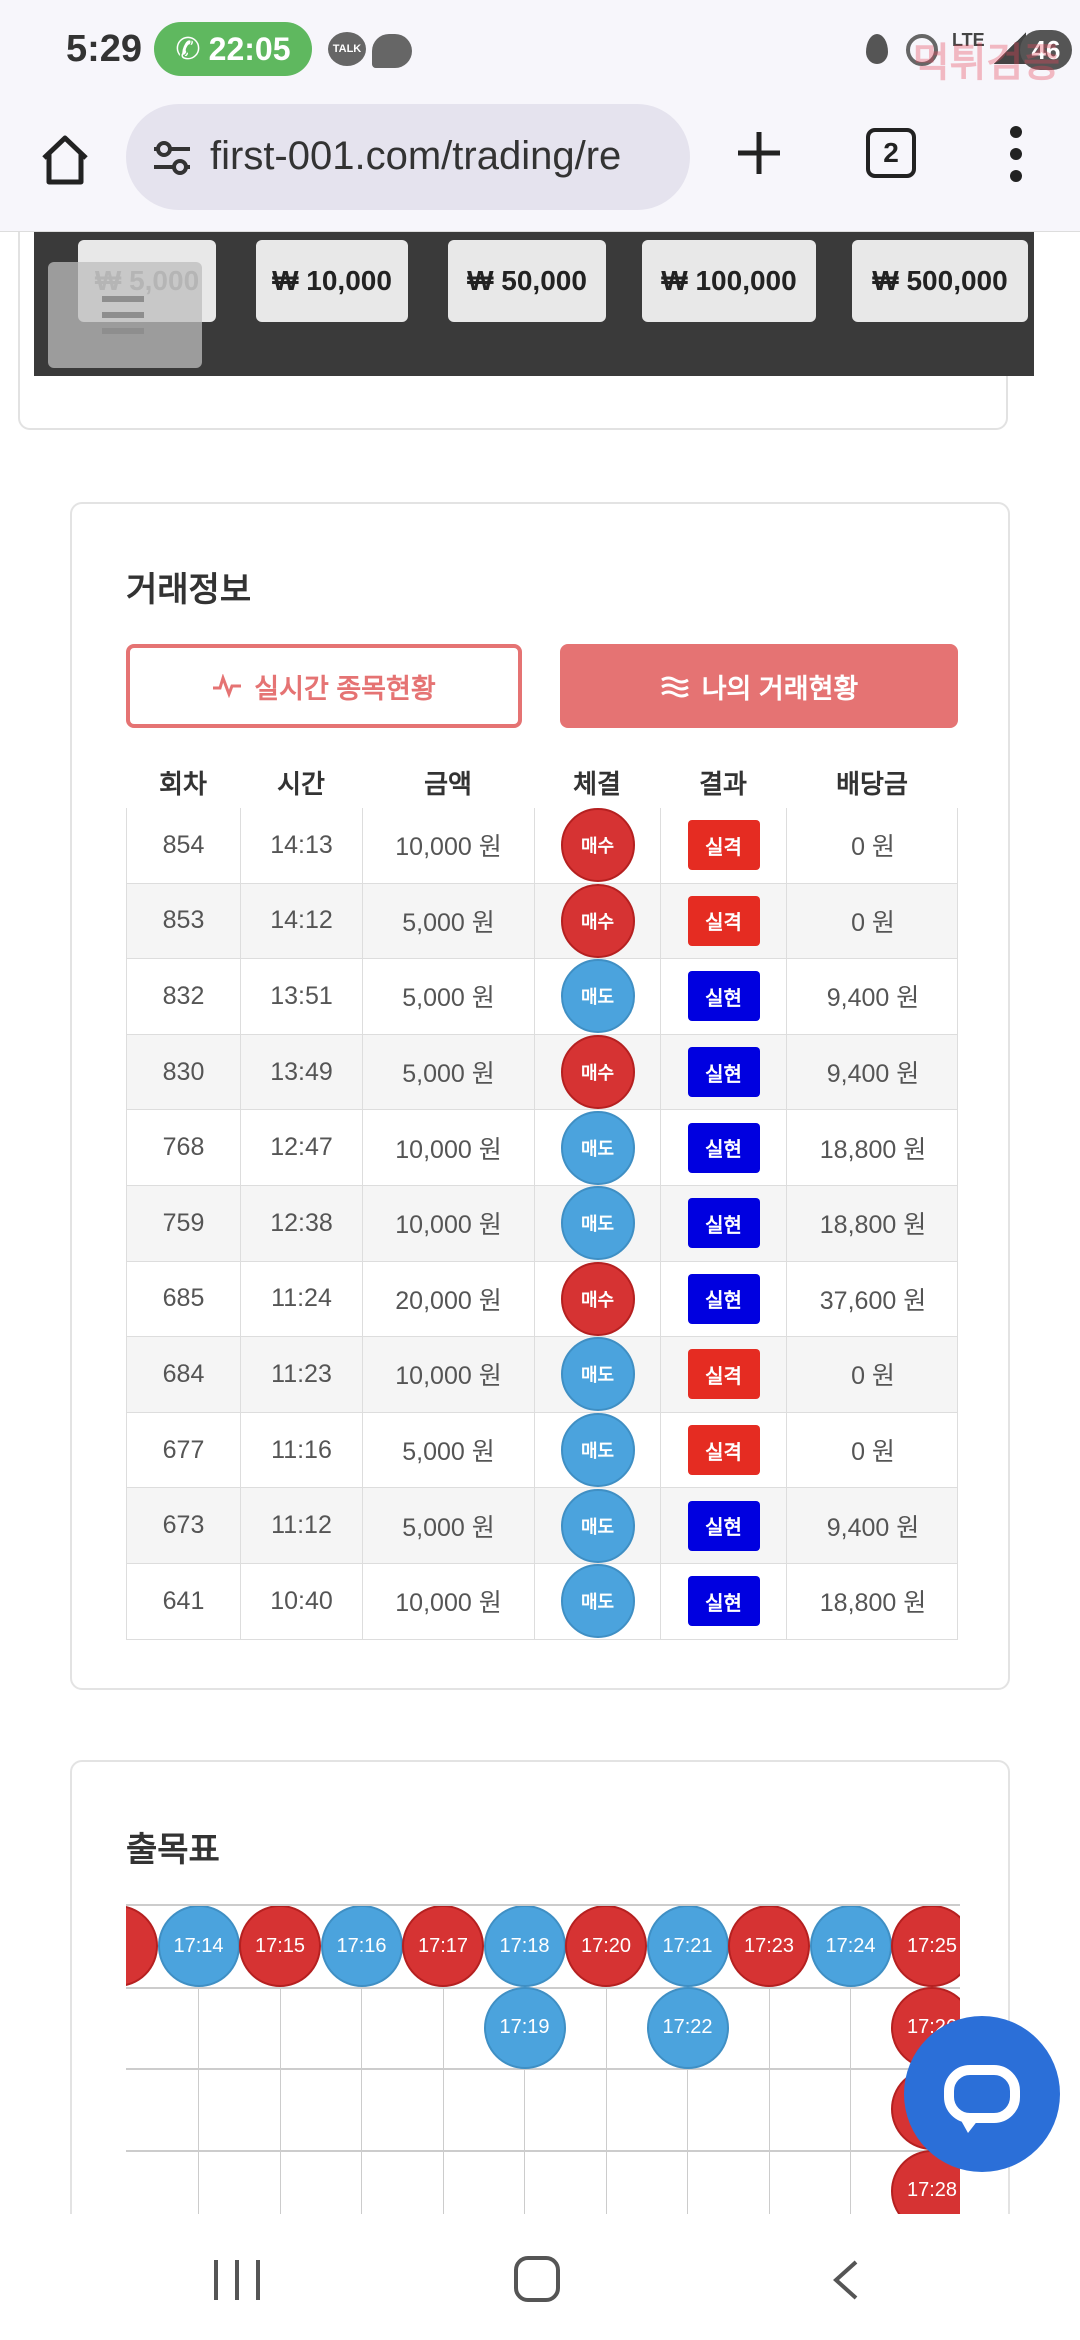  I want to click on back-icon, so click(846, 2280).